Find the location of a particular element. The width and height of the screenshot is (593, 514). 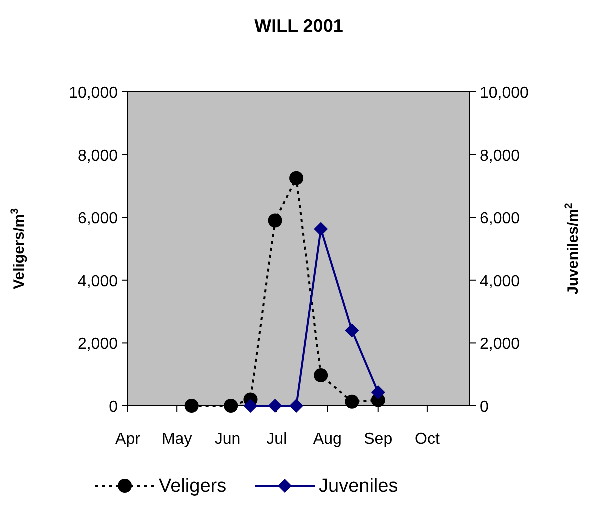

y-tick-label: 8,000 is located at coordinates (98, 156).